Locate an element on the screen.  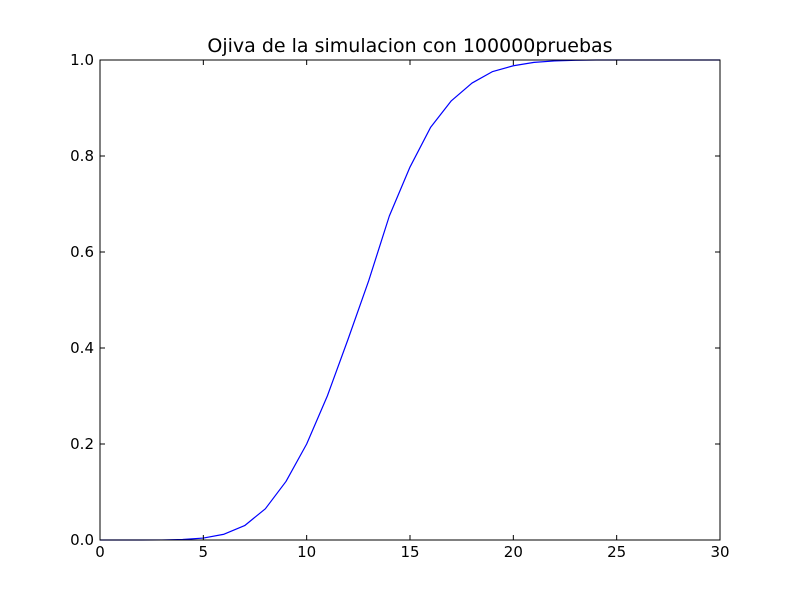
x-tick-label: 0 is located at coordinates (100, 552).